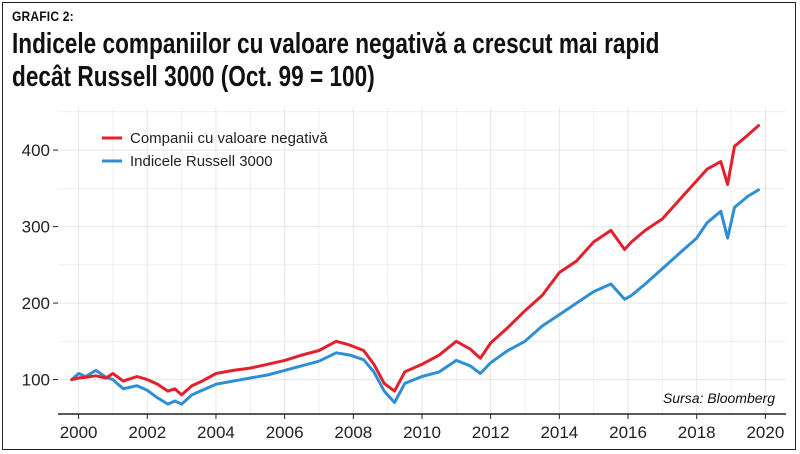 The height and width of the screenshot is (454, 800). Describe the element at coordinates (36, 150) in the screenshot. I see `y-tick-label: 400` at that location.